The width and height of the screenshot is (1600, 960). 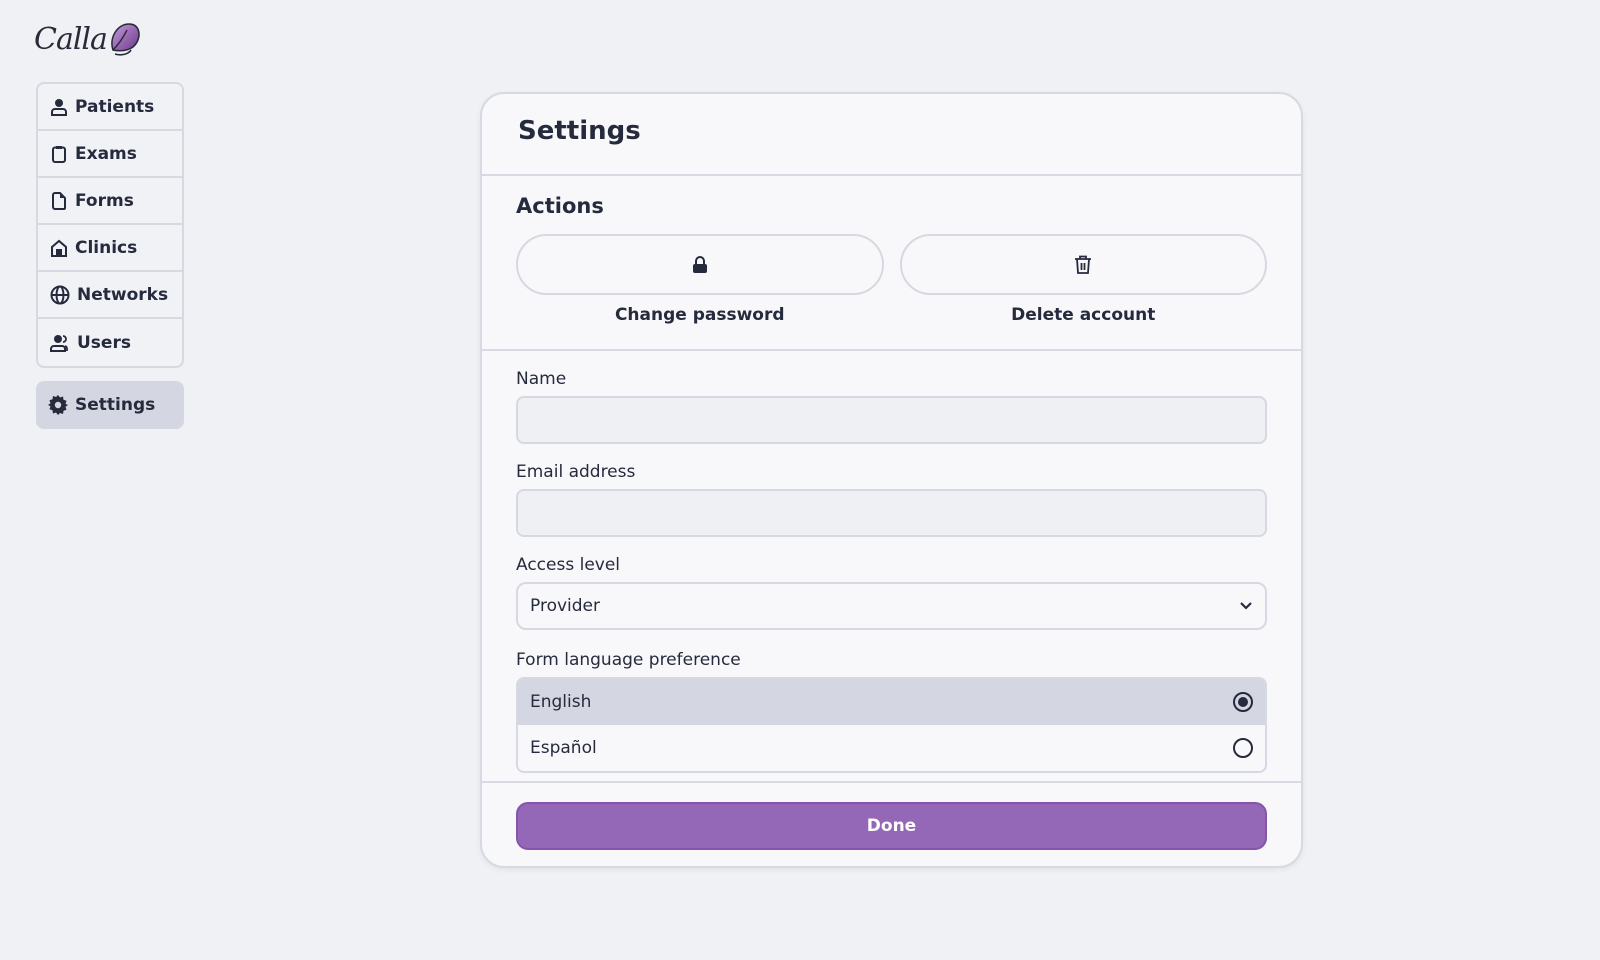 What do you see at coordinates (891, 420) in the screenshot?
I see `name-input` at bounding box center [891, 420].